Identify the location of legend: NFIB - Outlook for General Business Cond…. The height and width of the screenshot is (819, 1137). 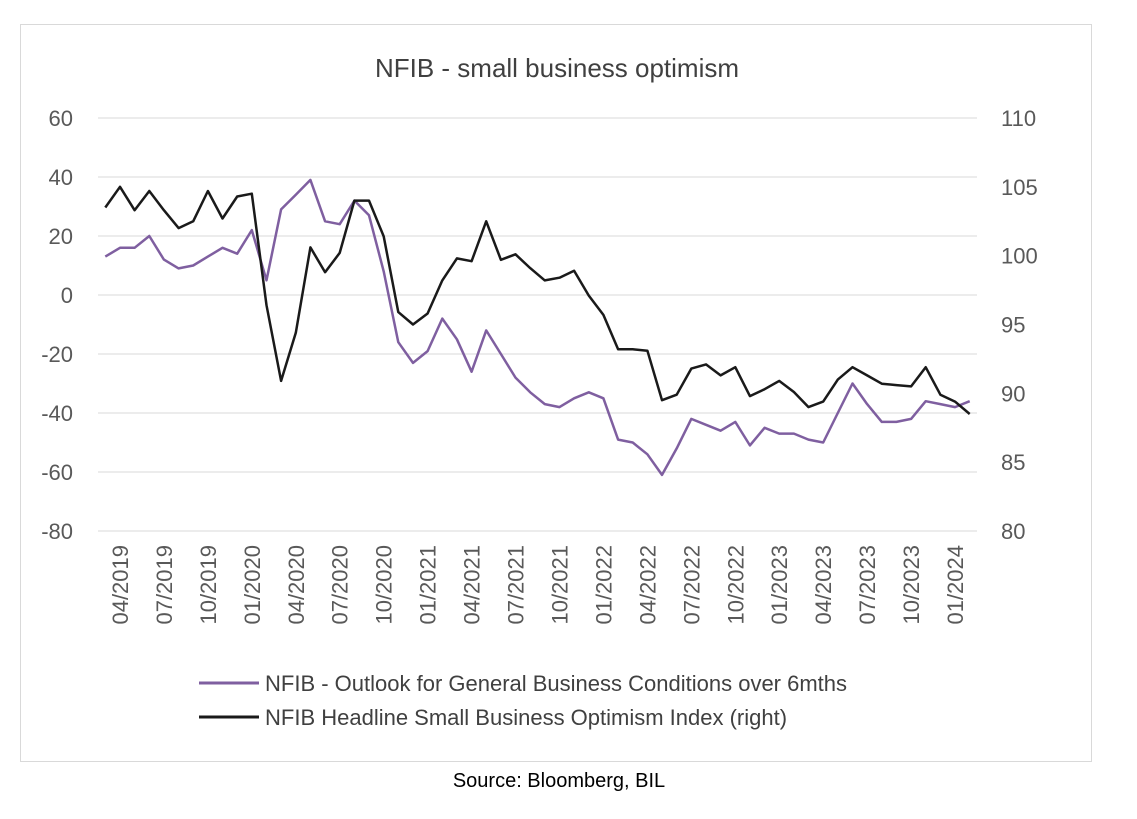
(523, 700).